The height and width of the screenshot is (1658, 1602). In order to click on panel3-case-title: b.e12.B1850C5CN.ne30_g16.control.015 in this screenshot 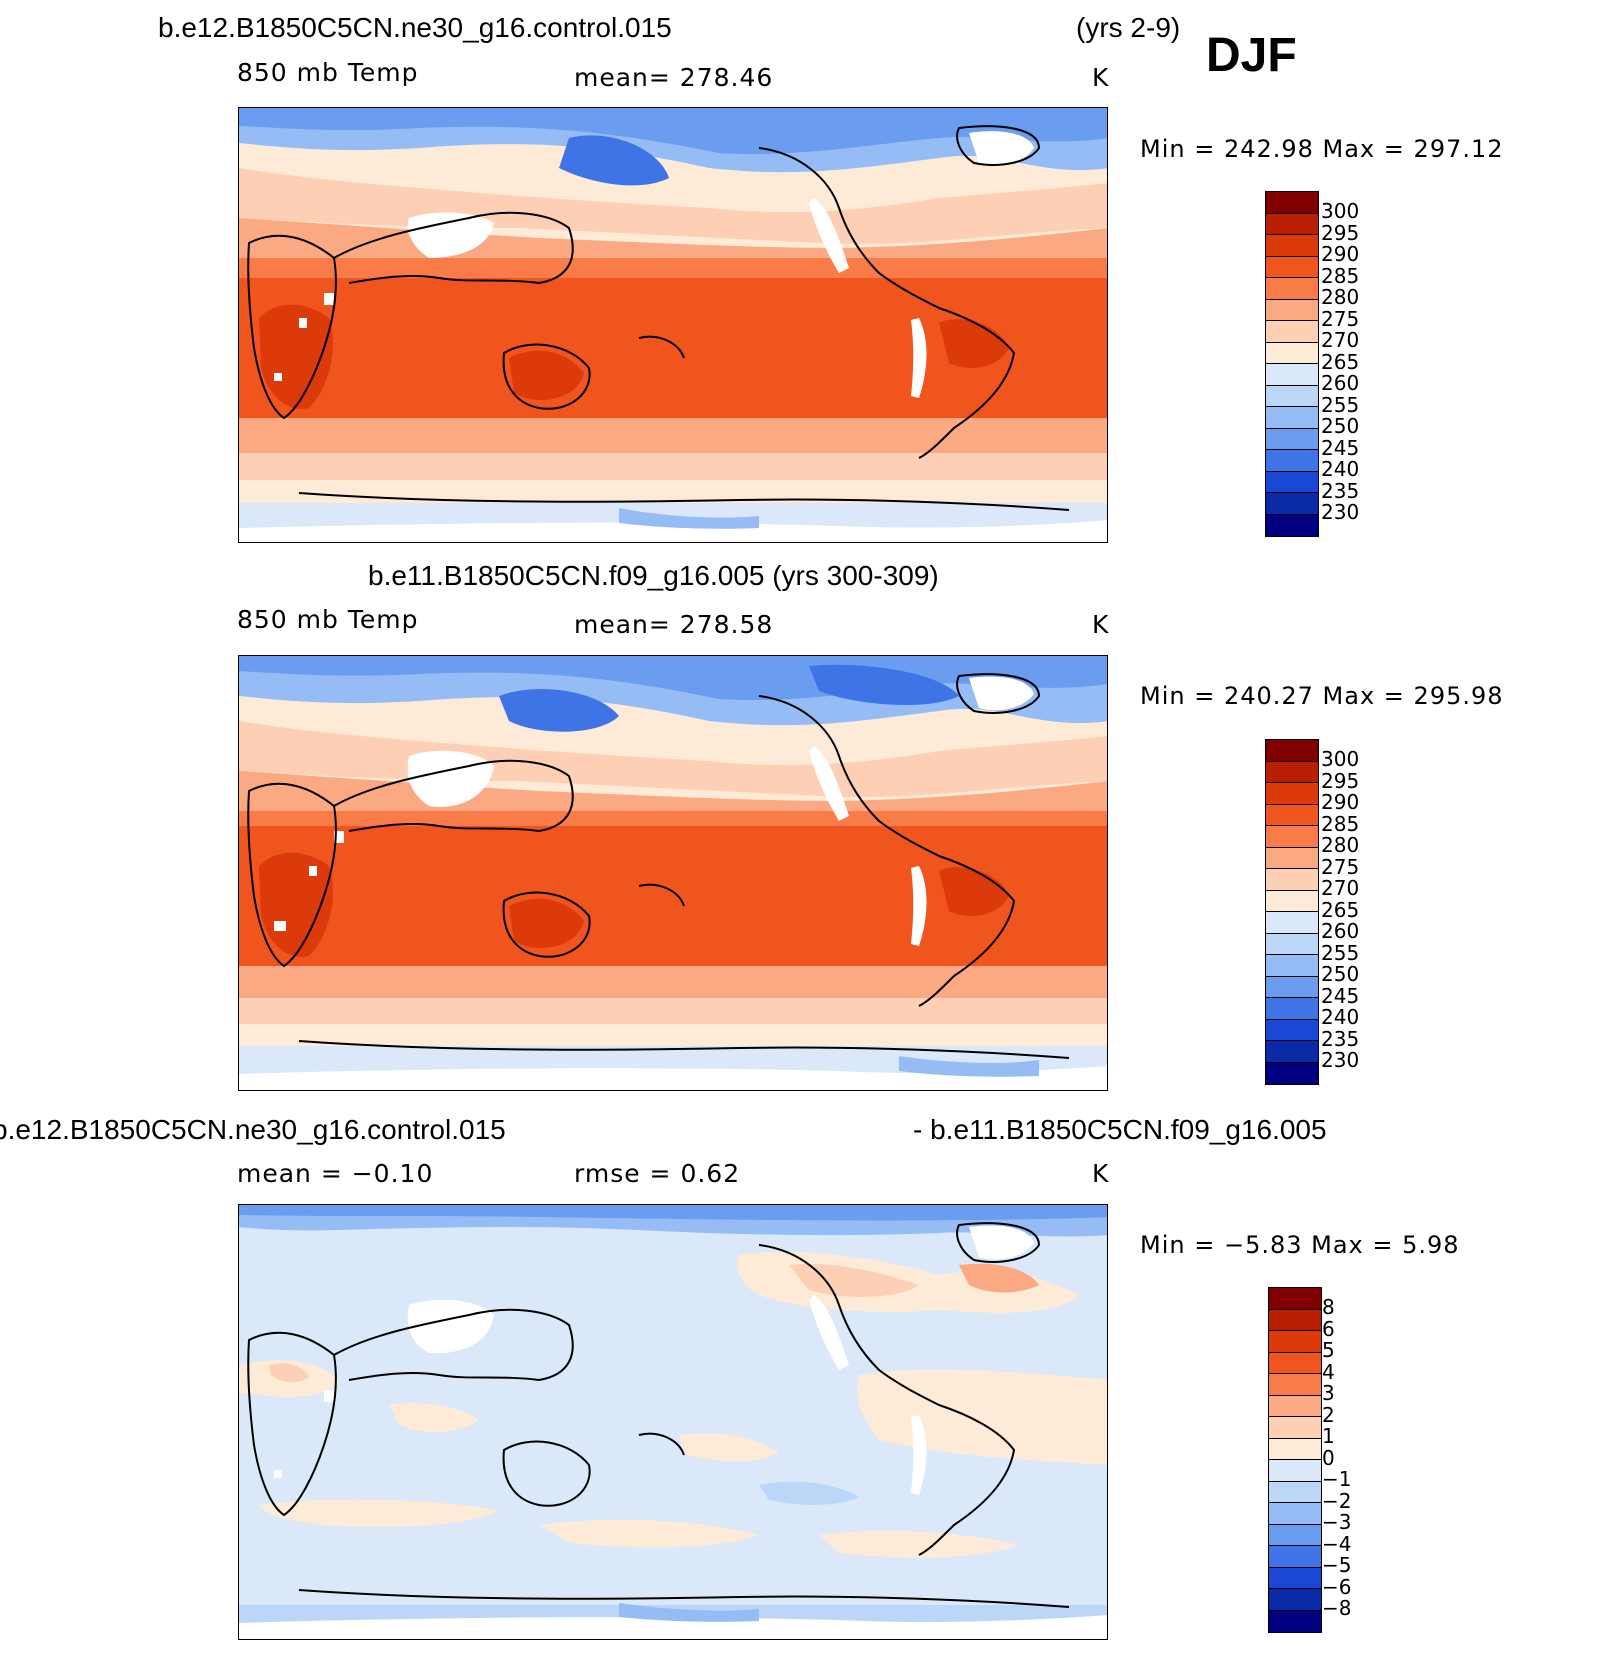, I will do `click(253, 1129)`.